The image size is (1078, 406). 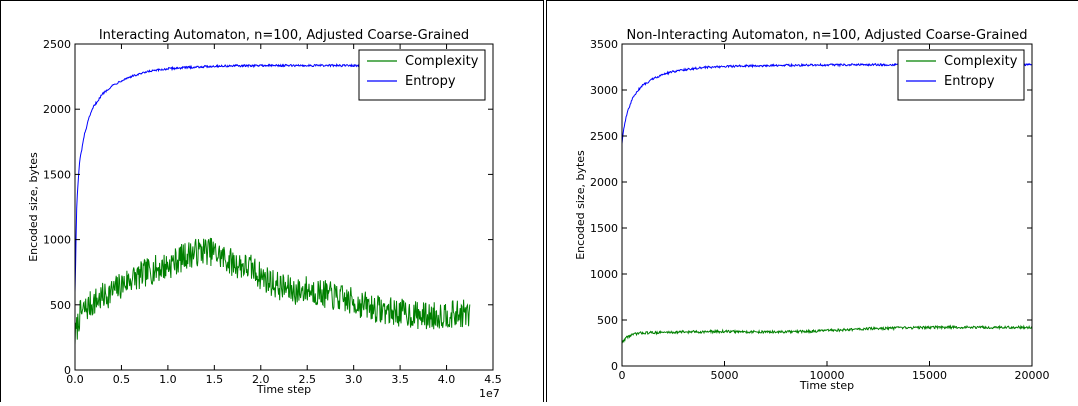 What do you see at coordinates (168, 379) in the screenshot?
I see `x-tick-label: 1.0` at bounding box center [168, 379].